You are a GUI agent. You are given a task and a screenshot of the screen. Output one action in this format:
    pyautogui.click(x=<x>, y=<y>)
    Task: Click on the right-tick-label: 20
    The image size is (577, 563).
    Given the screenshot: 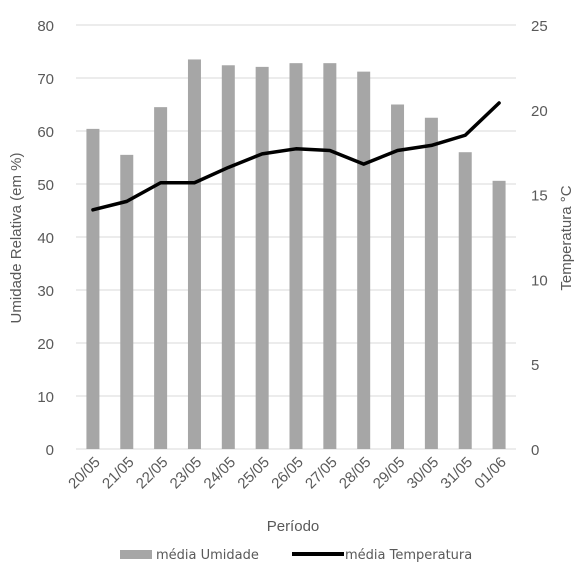 What is the action you would take?
    pyautogui.click(x=539, y=111)
    